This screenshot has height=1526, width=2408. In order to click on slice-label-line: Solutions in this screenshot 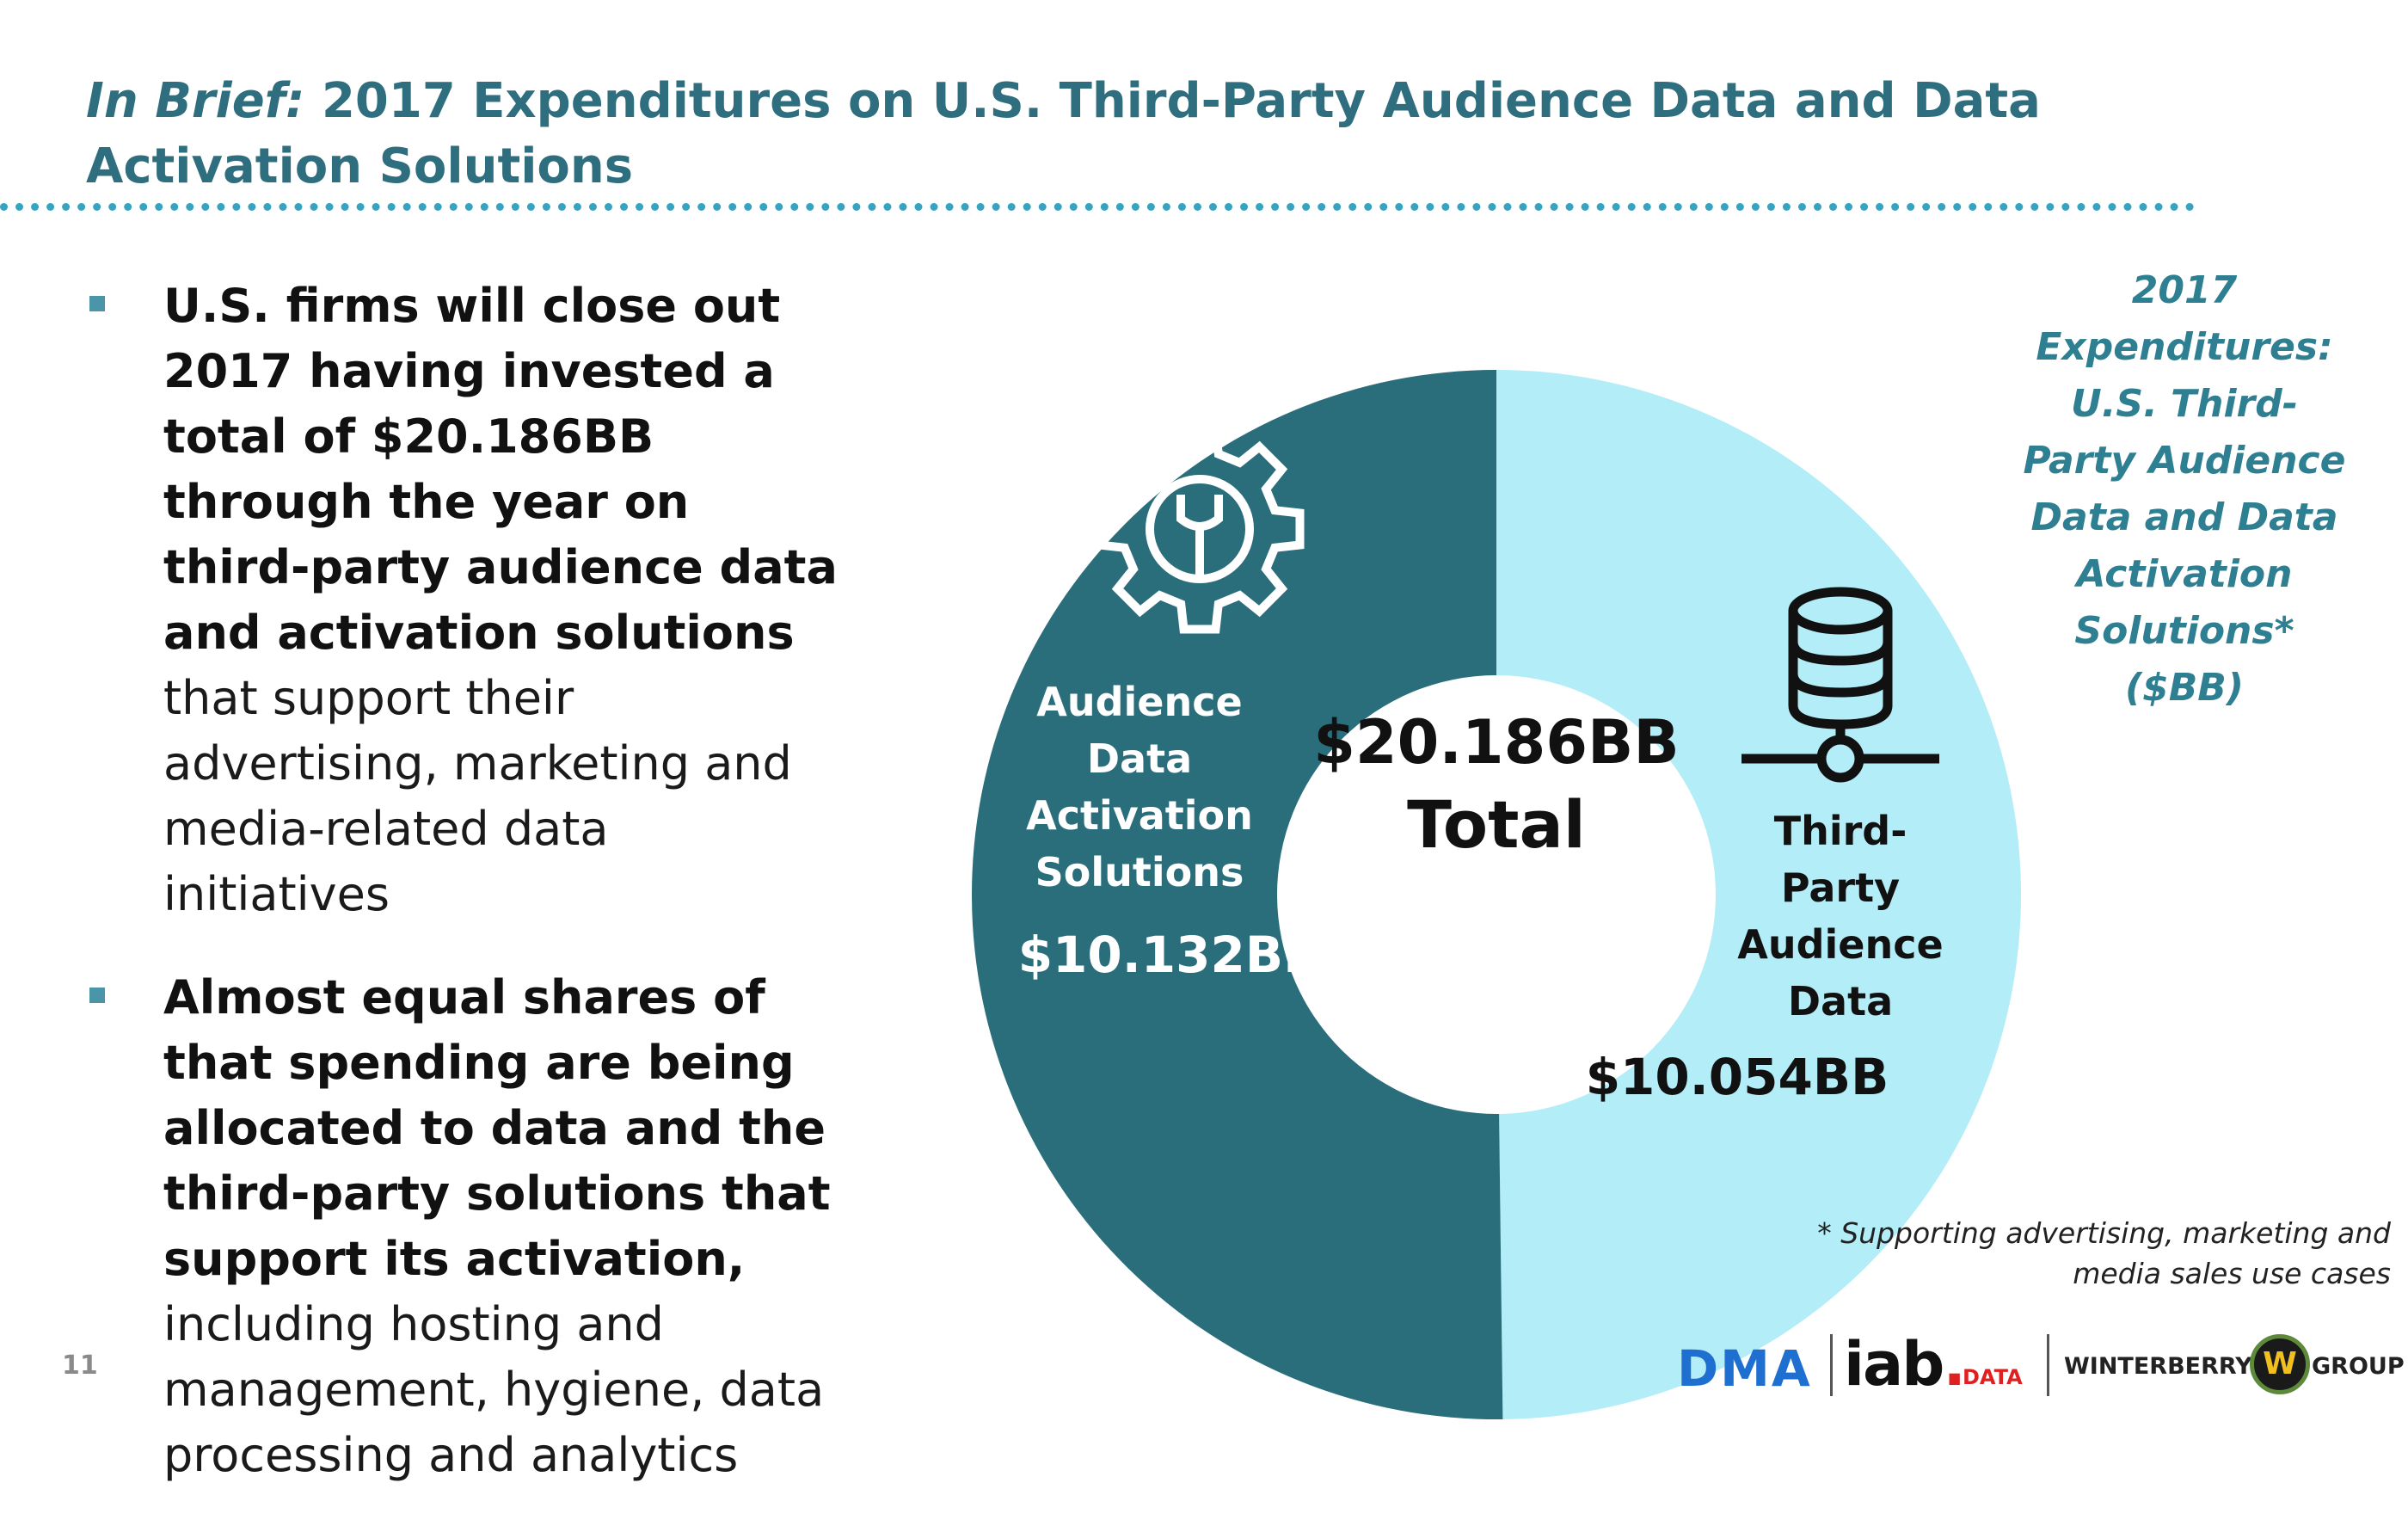, I will do `click(1139, 872)`.